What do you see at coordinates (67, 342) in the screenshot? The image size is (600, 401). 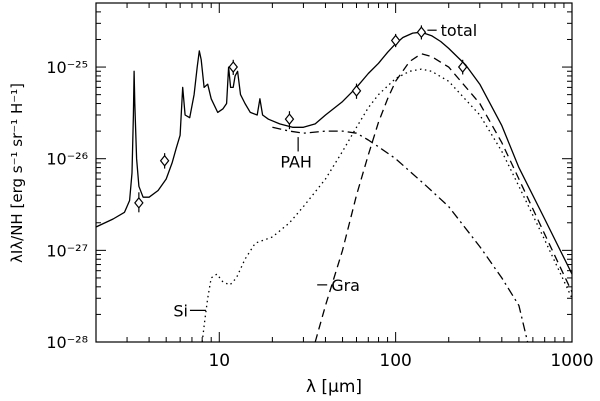 I see `y-tick-label: 10⁻²⁸` at bounding box center [67, 342].